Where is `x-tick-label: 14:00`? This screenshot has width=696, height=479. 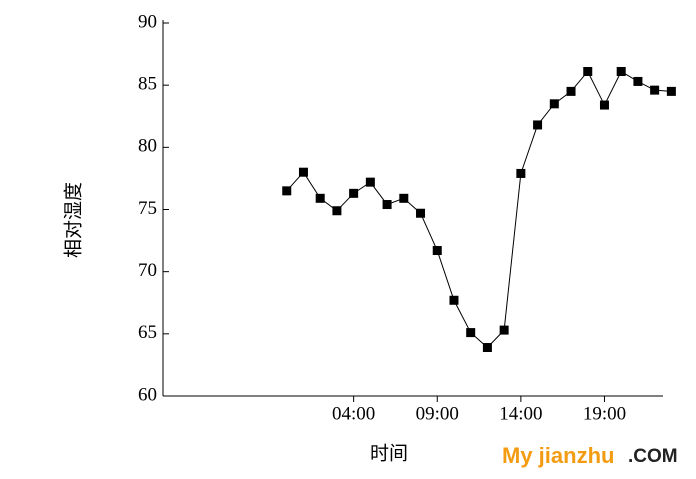 x-tick-label: 14:00 is located at coordinates (520, 413).